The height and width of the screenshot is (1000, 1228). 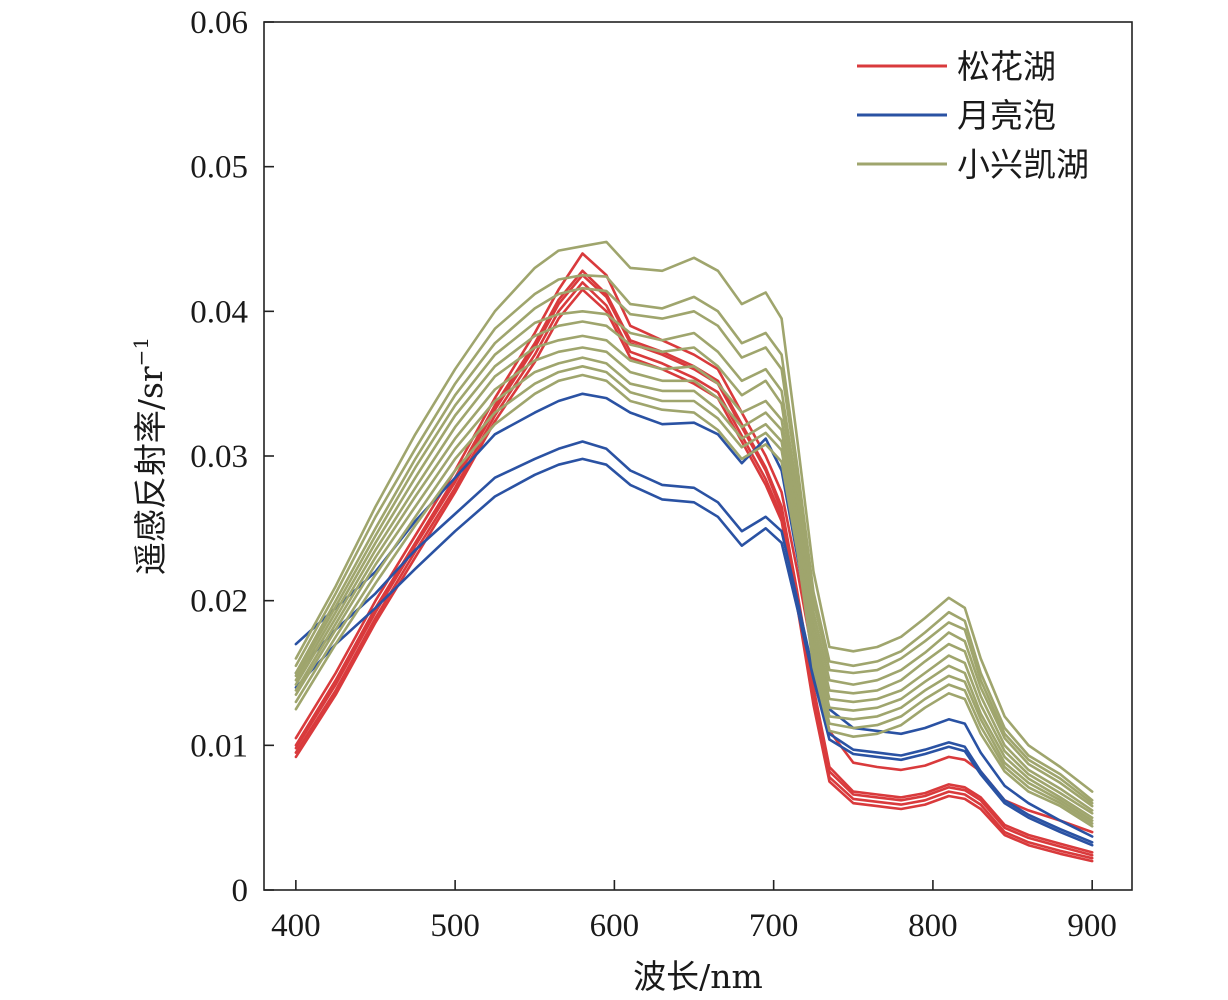 What do you see at coordinates (219, 746) in the screenshot?
I see `y-tick-label-0.01: 0.01` at bounding box center [219, 746].